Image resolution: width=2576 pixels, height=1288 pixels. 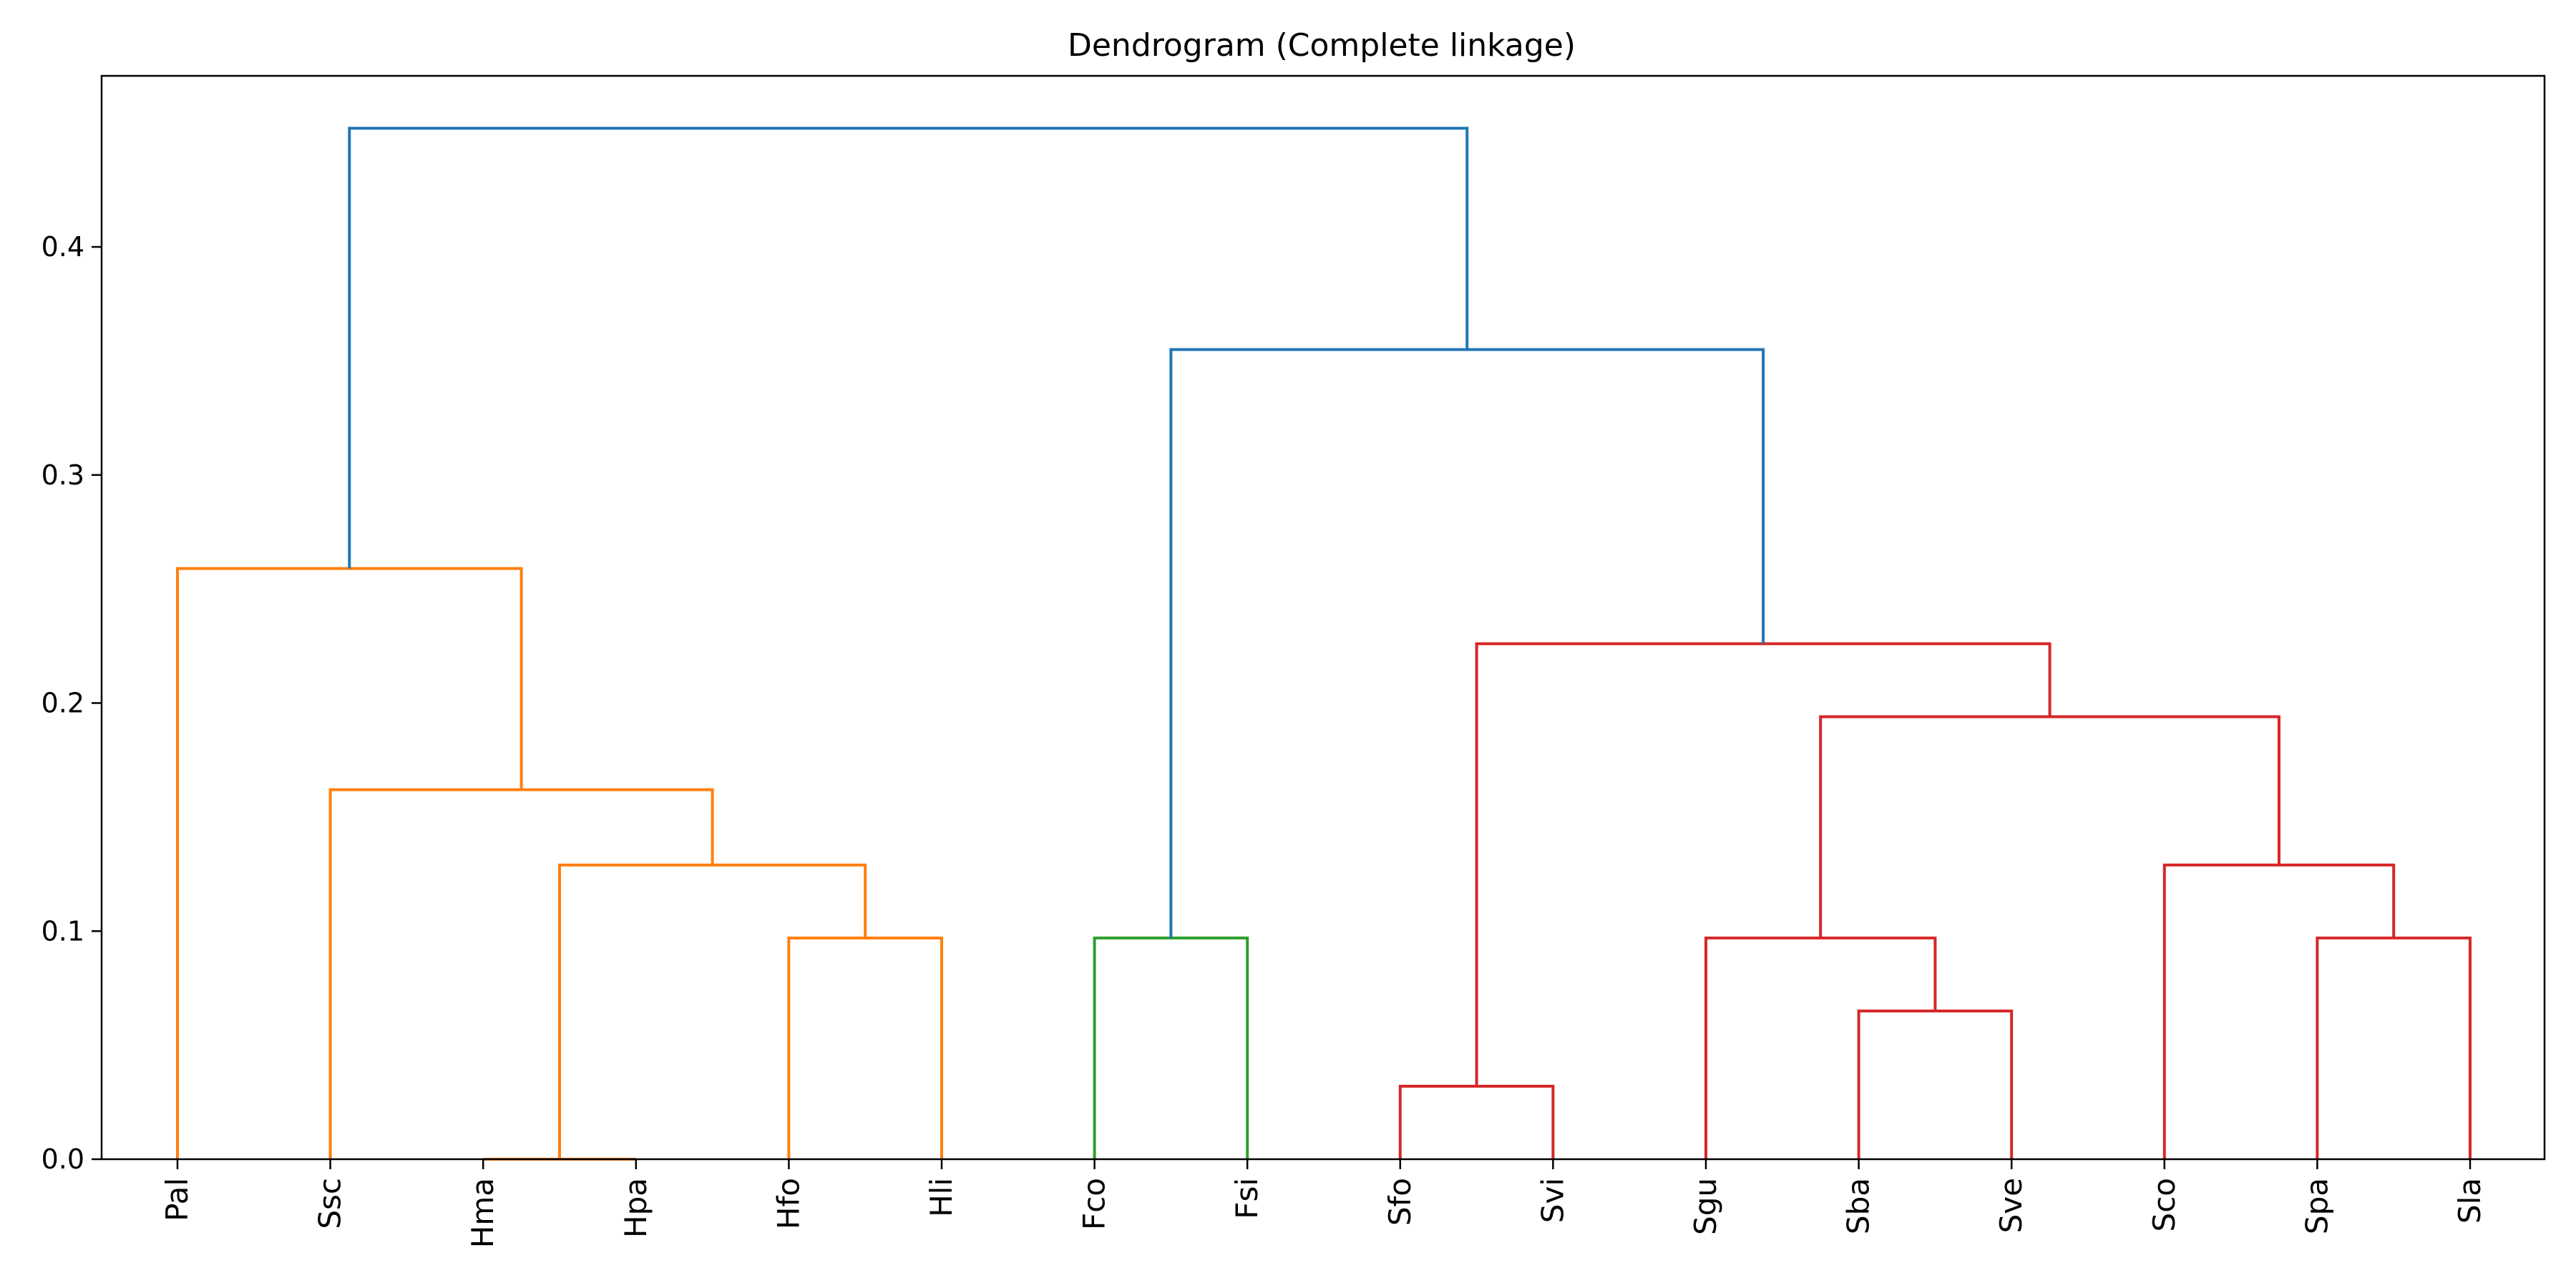 I want to click on leaf-label-spa: Spa, so click(x=2316, y=1206).